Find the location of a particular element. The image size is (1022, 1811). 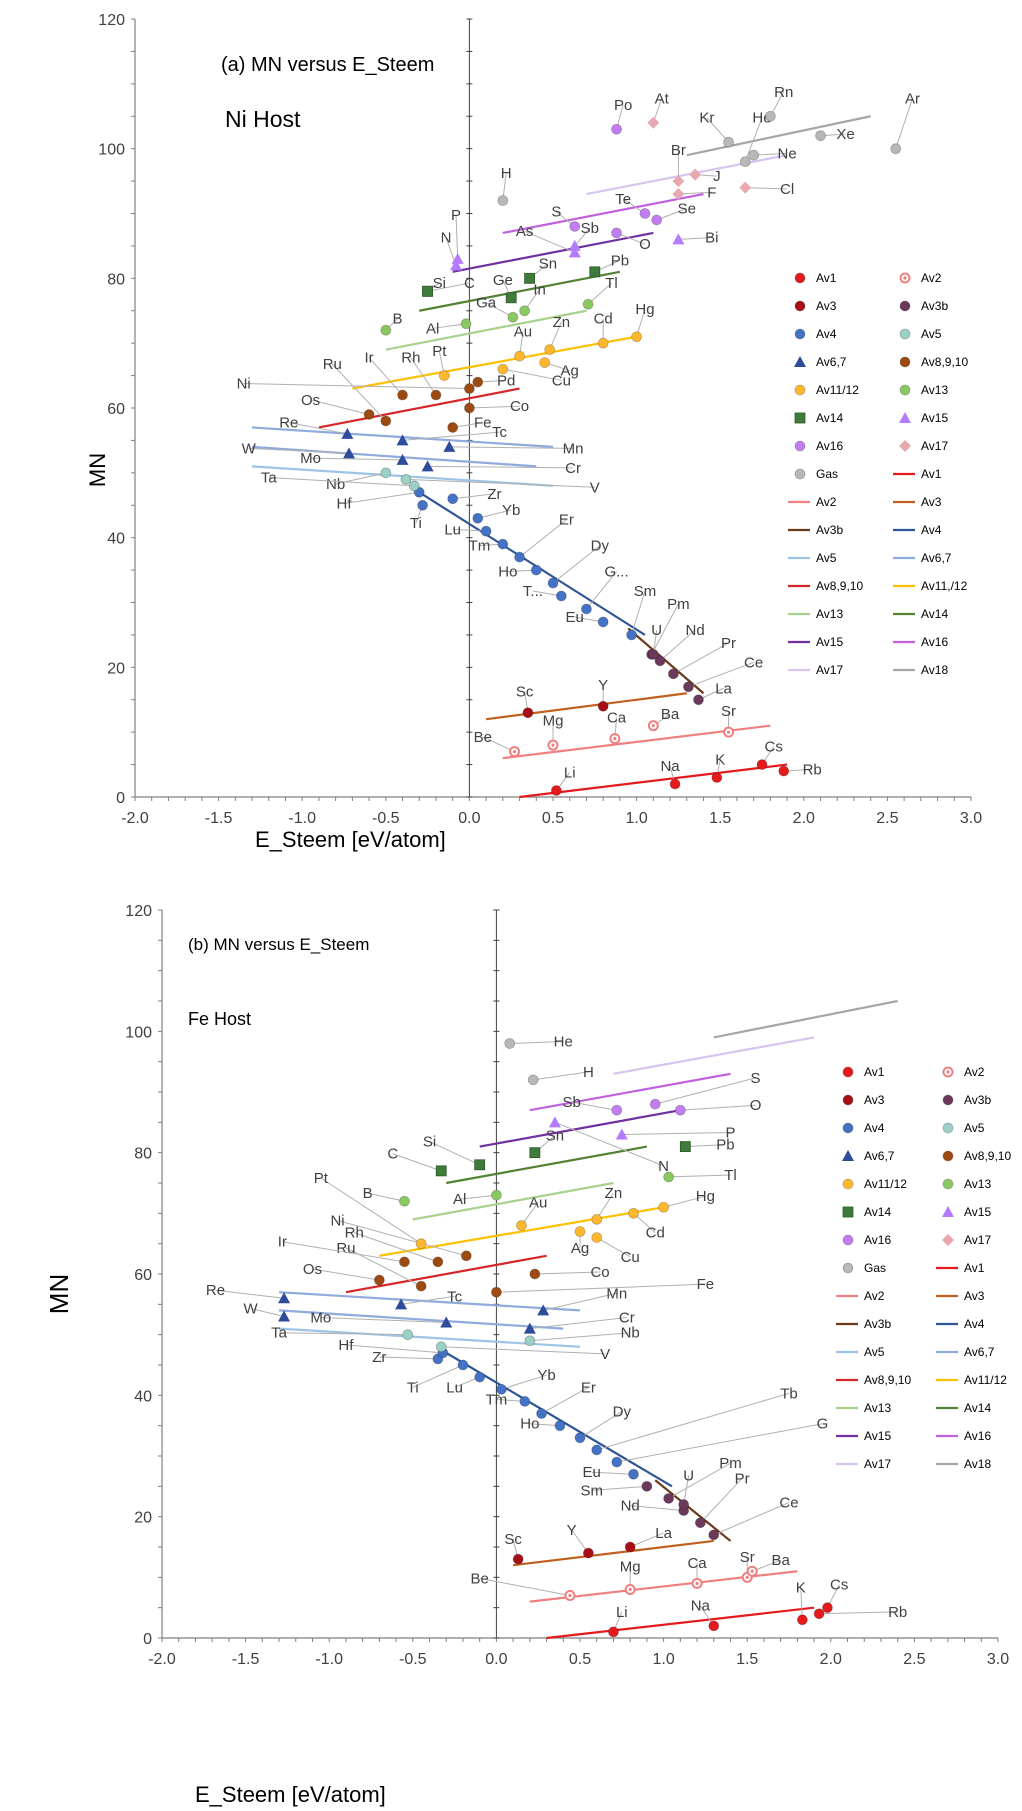

element-label: Kr is located at coordinates (706, 118).